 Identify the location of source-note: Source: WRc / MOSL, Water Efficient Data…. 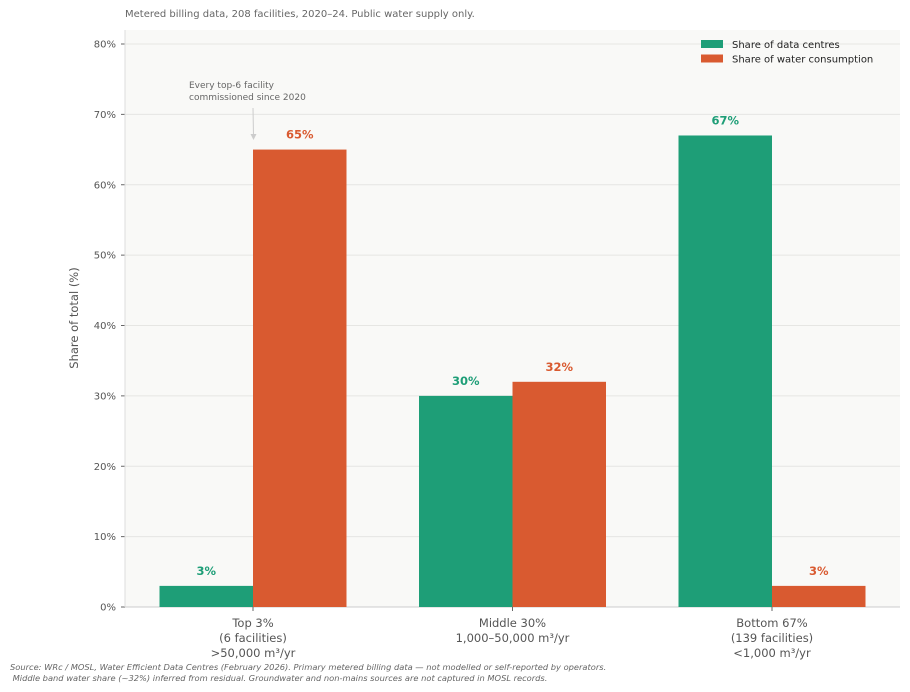
(308, 672).